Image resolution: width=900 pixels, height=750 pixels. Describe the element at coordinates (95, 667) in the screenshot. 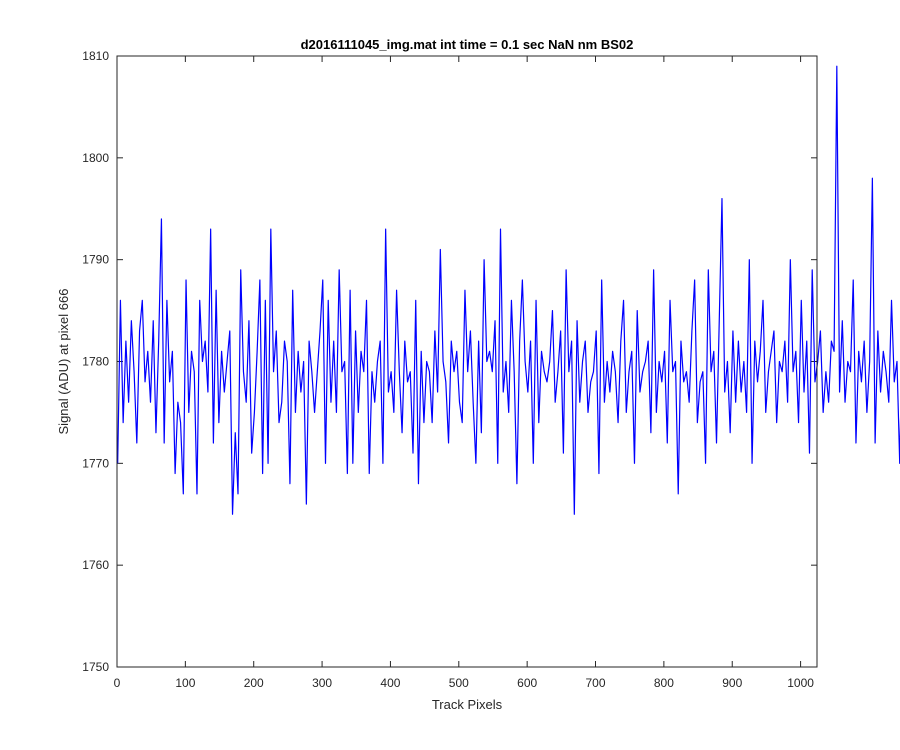

I see `y-tick-label: 1750` at that location.